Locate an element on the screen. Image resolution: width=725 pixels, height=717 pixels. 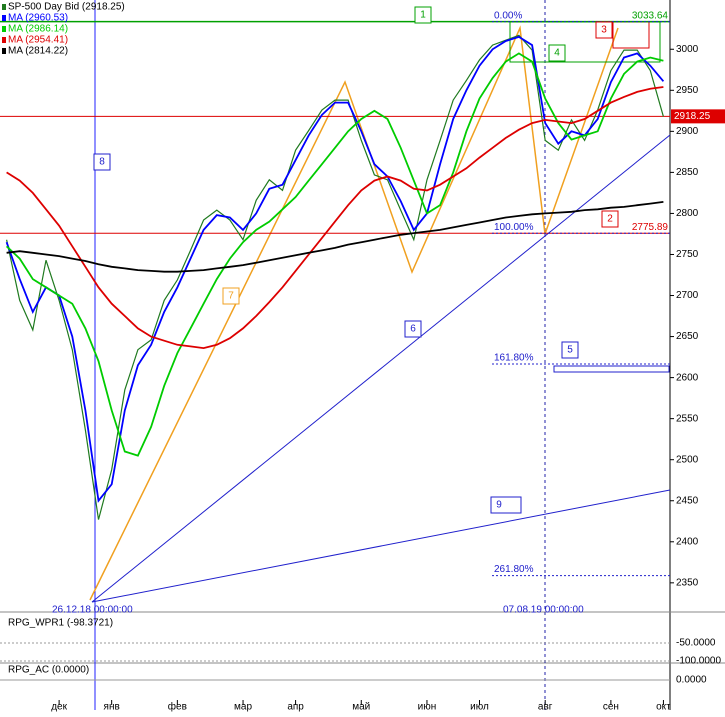
fib-label: 161.80% is located at coordinates (514, 358).